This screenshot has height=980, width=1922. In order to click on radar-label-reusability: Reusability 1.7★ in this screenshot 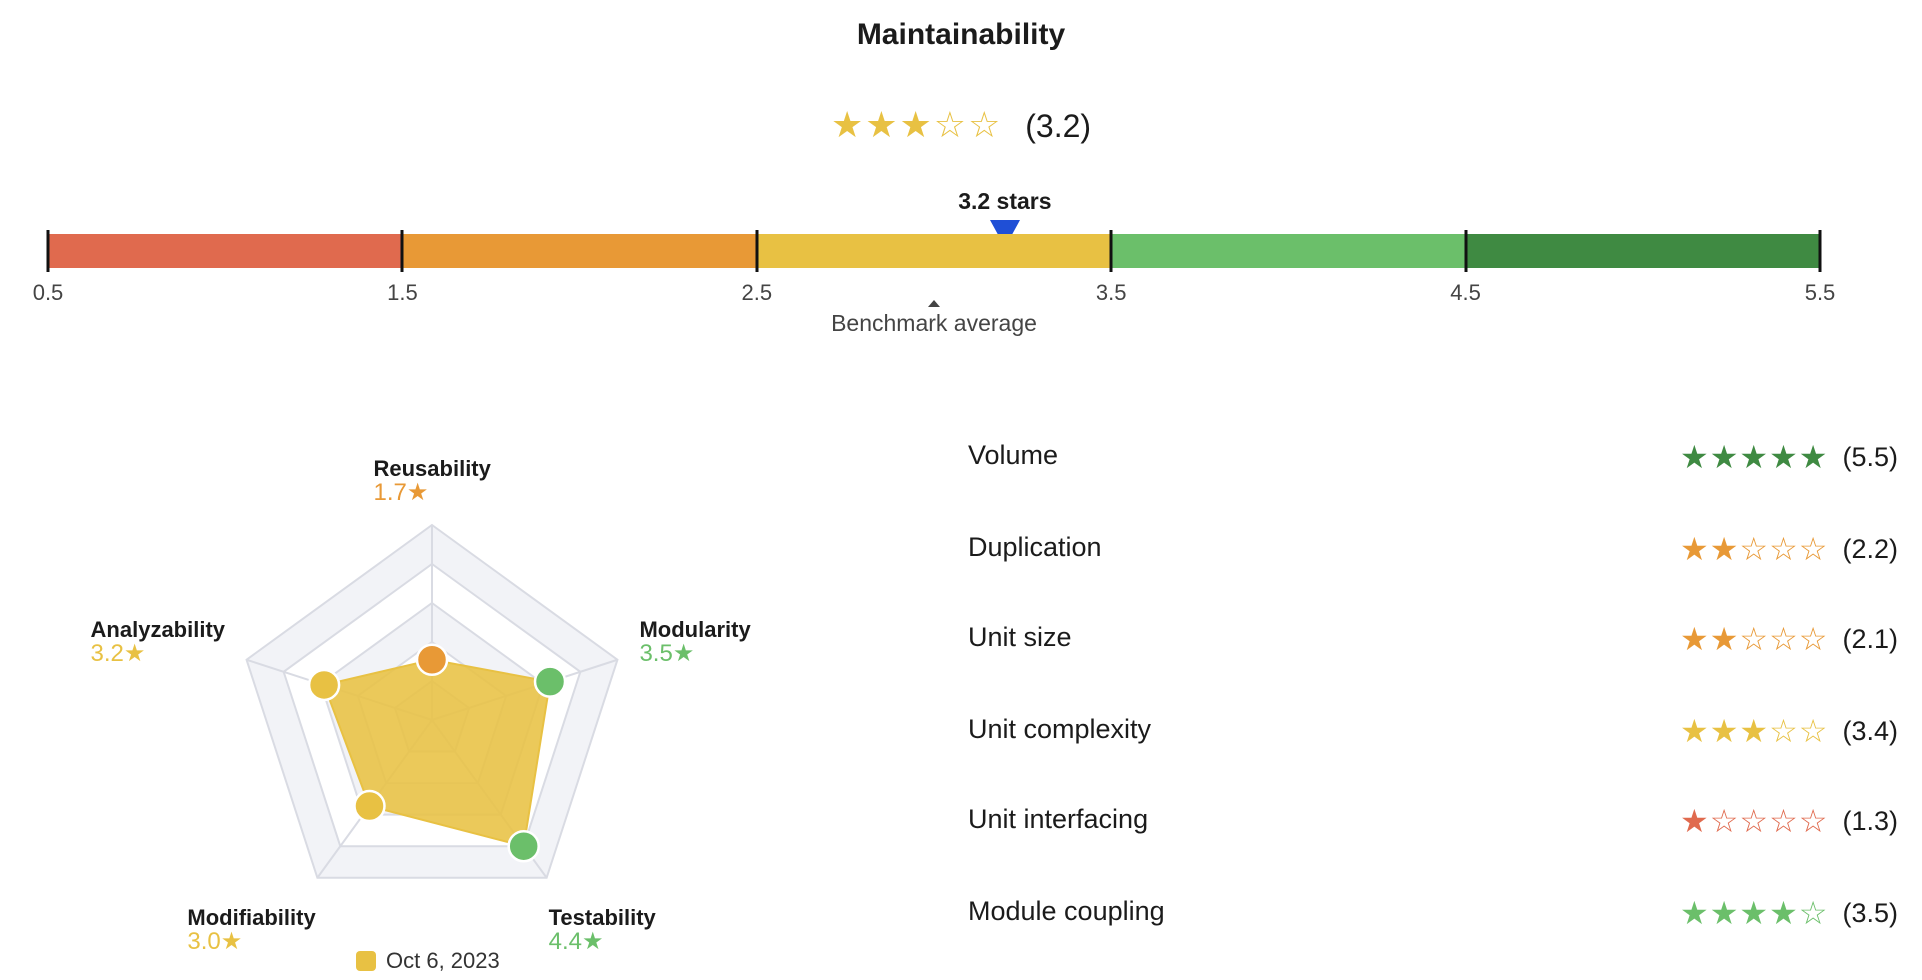, I will do `click(432, 481)`.